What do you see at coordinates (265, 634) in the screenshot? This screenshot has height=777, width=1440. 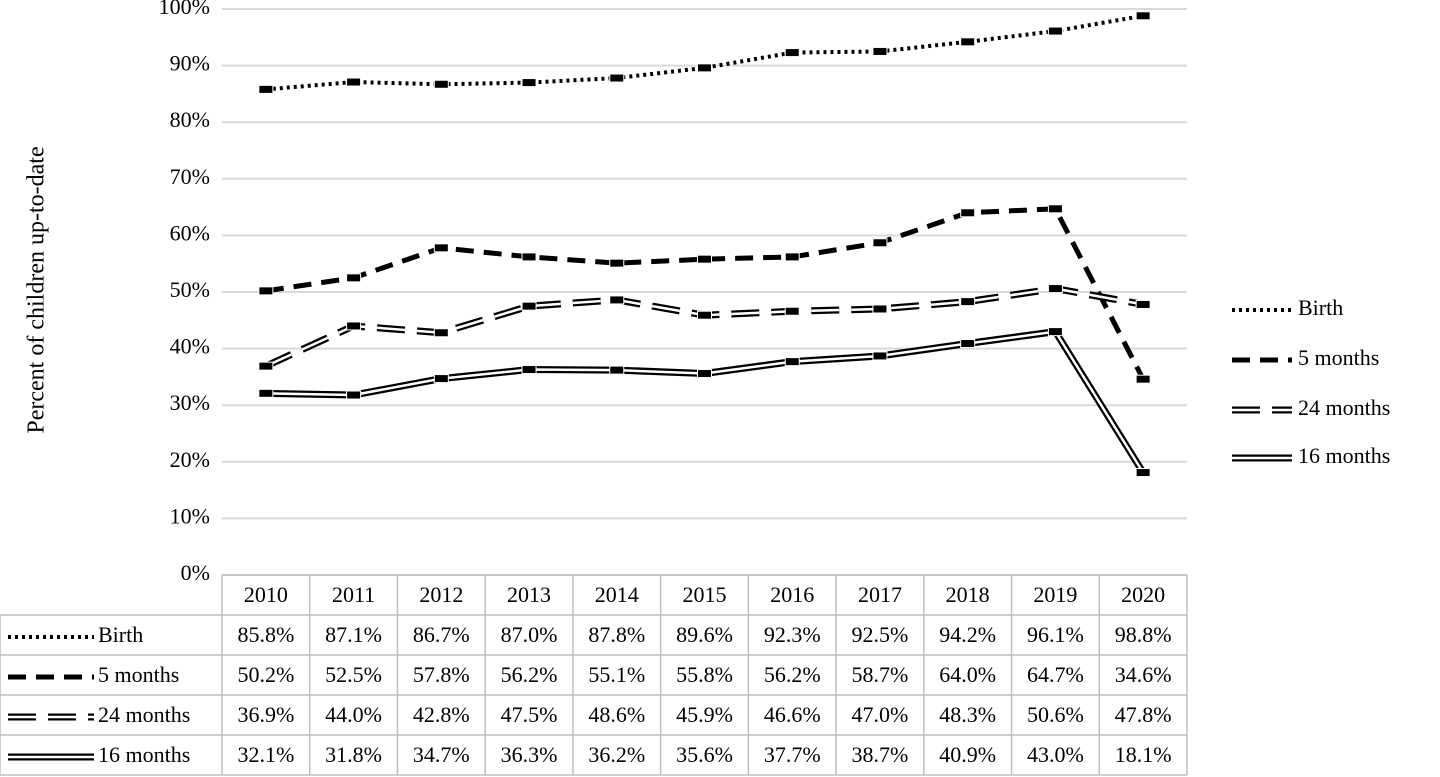 I see `table-value: 85.8%` at bounding box center [265, 634].